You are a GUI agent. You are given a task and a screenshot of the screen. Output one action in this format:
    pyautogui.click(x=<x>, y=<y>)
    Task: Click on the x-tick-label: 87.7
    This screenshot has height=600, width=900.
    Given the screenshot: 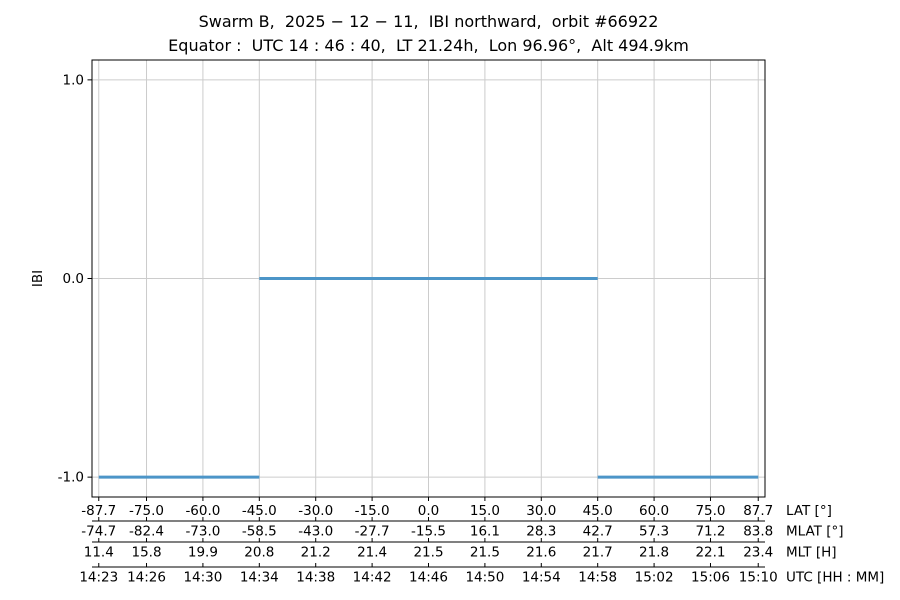 What is the action you would take?
    pyautogui.click(x=758, y=511)
    